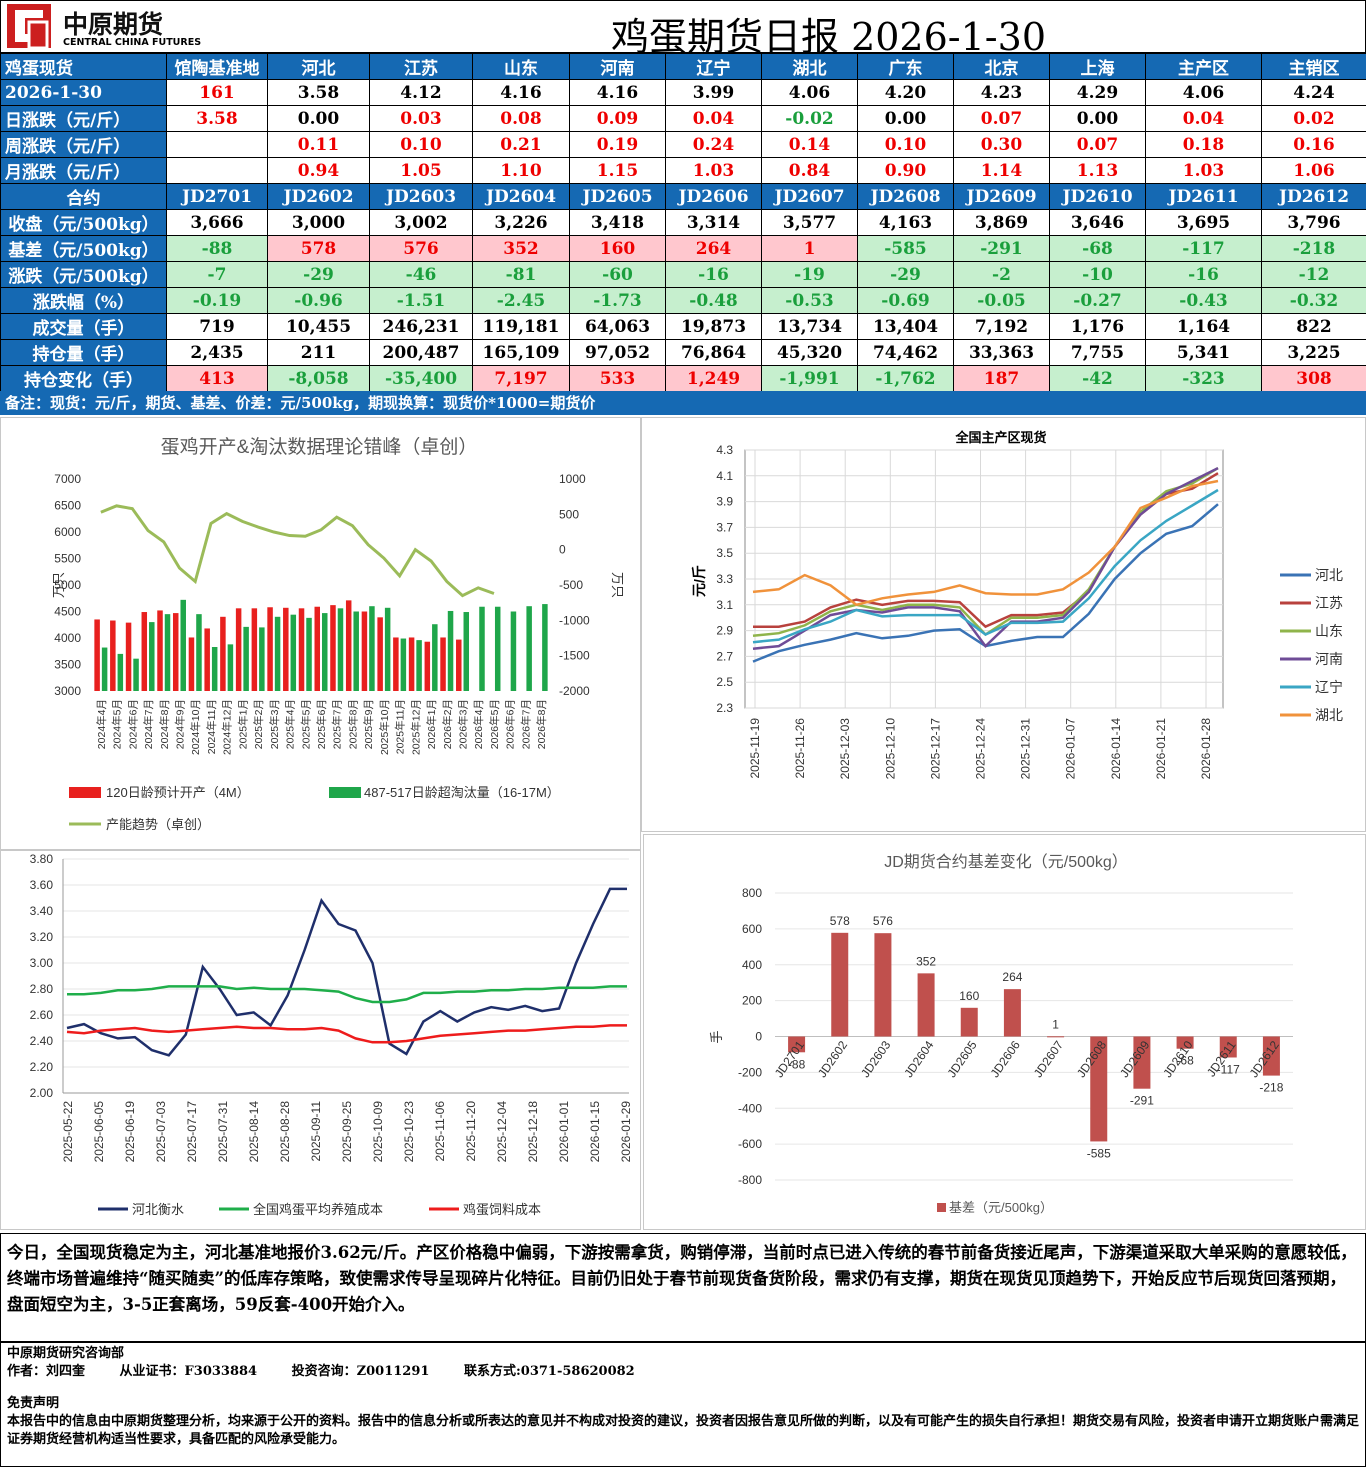  I want to click on x-tick-label: 2025-12-10, so click(890, 749).